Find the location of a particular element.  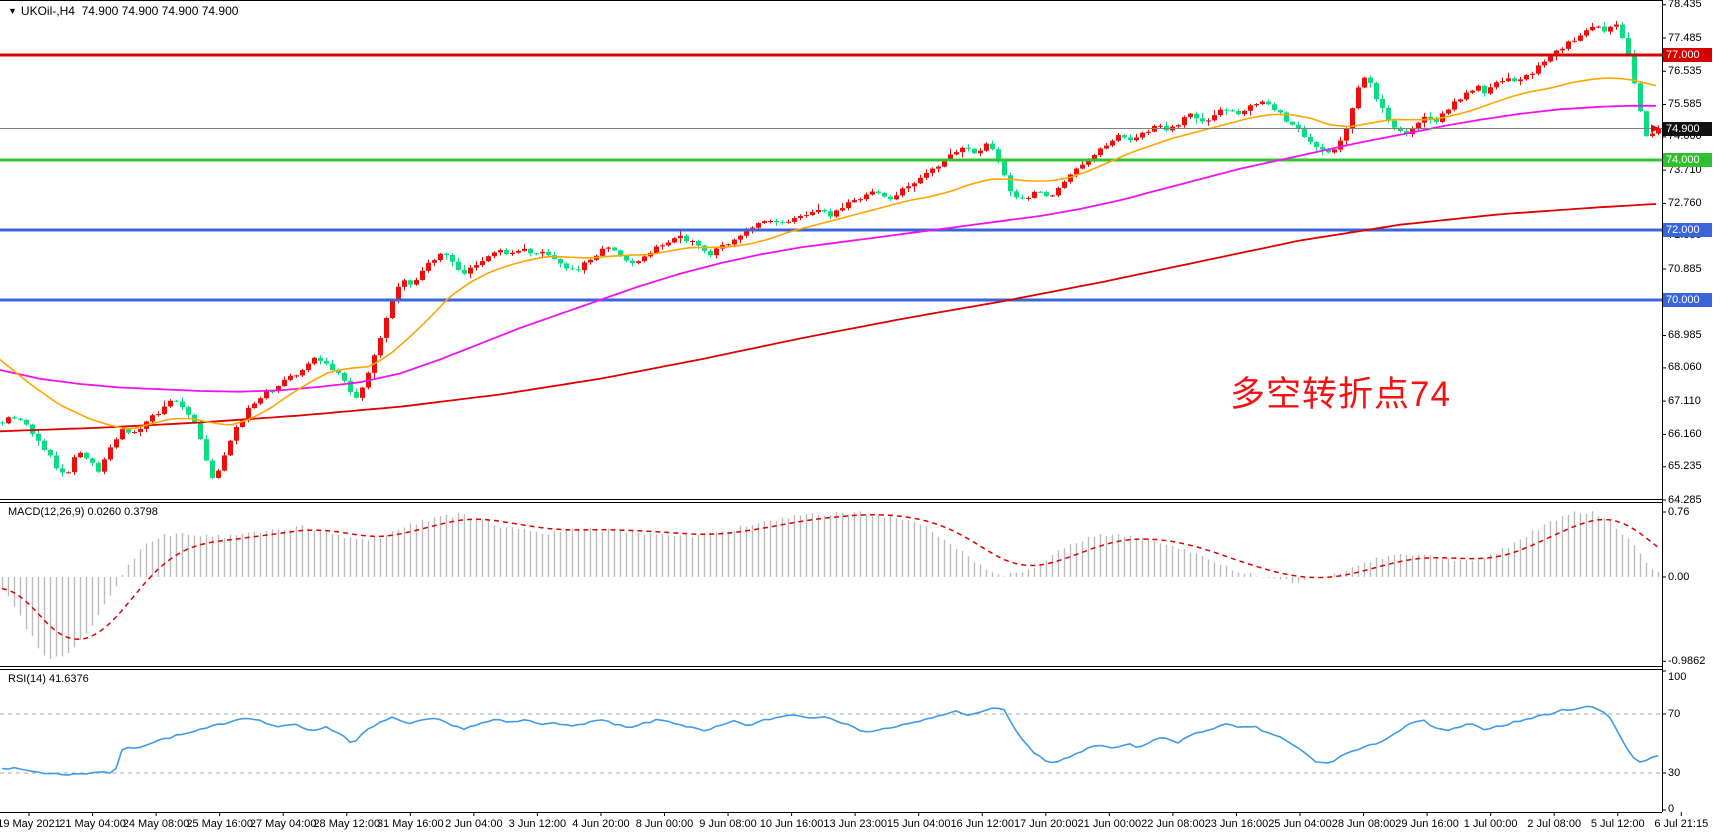

time-axis-label: 3 Jun 12:00 is located at coordinates (537, 824).